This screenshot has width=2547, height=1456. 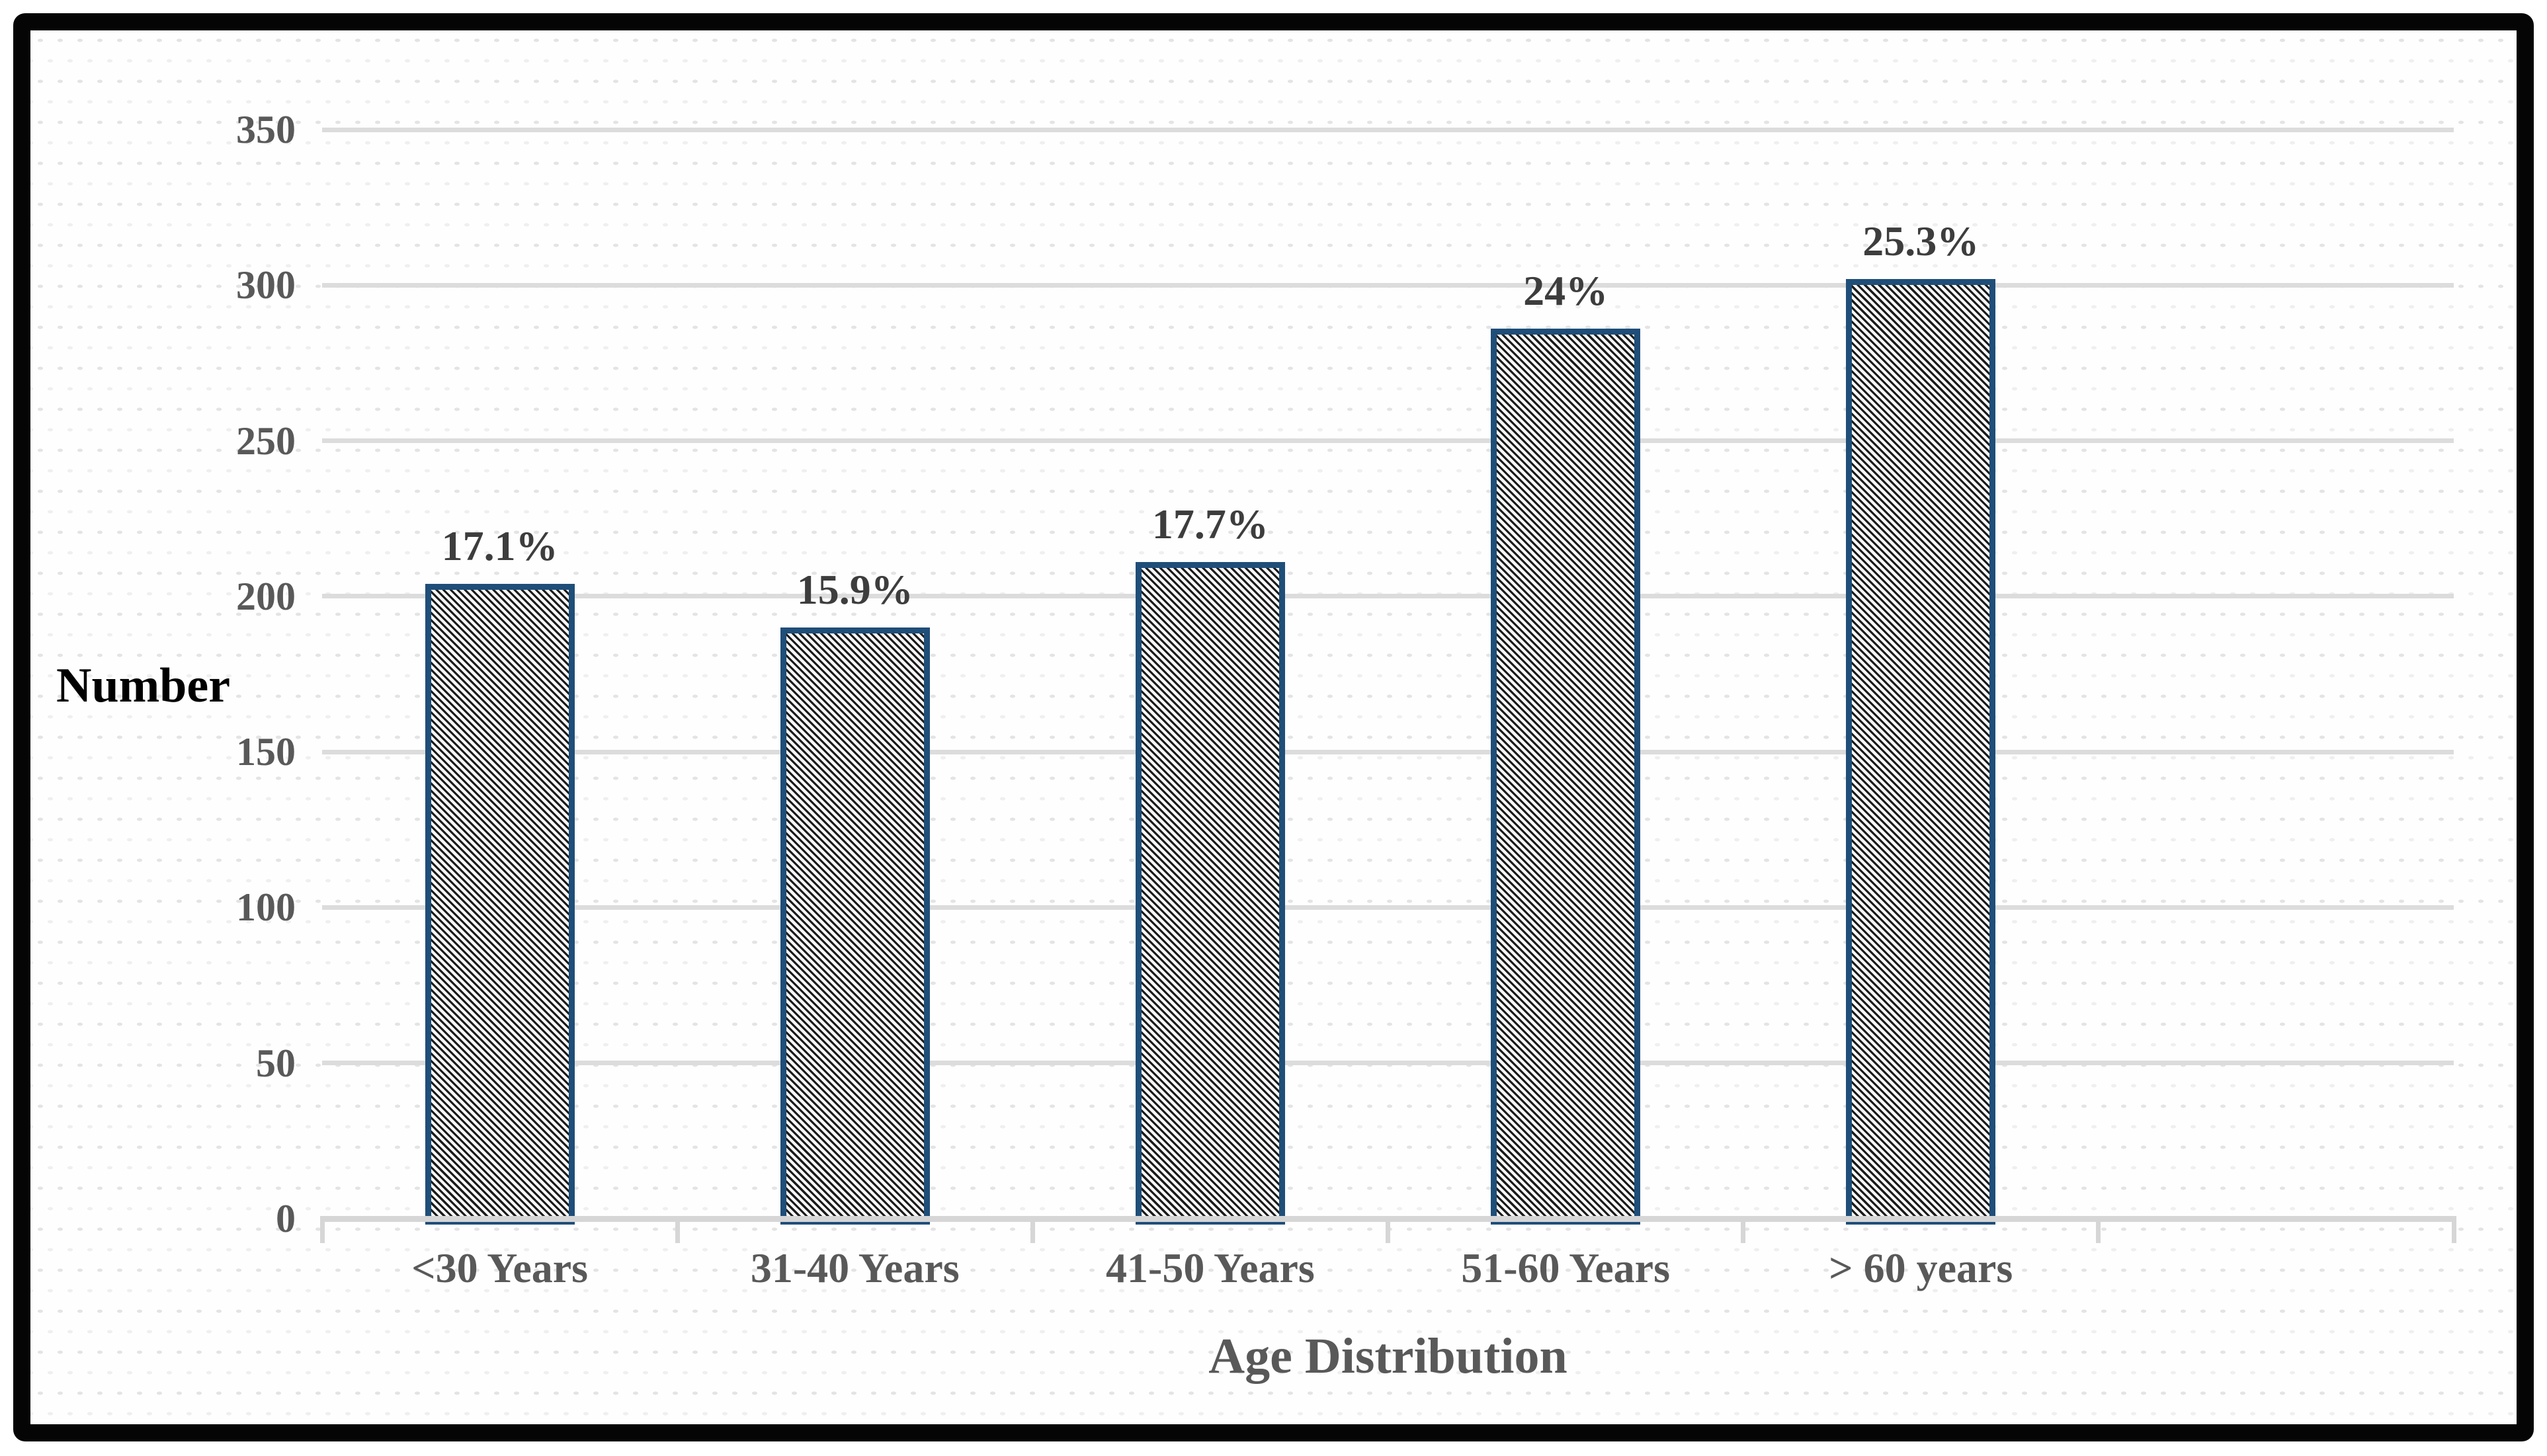 I want to click on y-tick-label-250: 250, so click(x=266, y=441).